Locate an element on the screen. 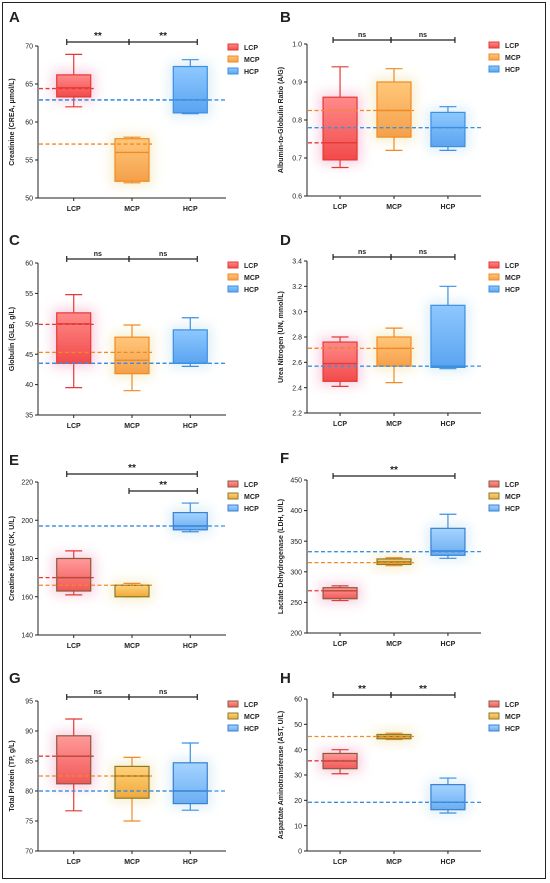 The width and height of the screenshot is (550, 883). y-tick-label: 75 is located at coordinates (29, 822).